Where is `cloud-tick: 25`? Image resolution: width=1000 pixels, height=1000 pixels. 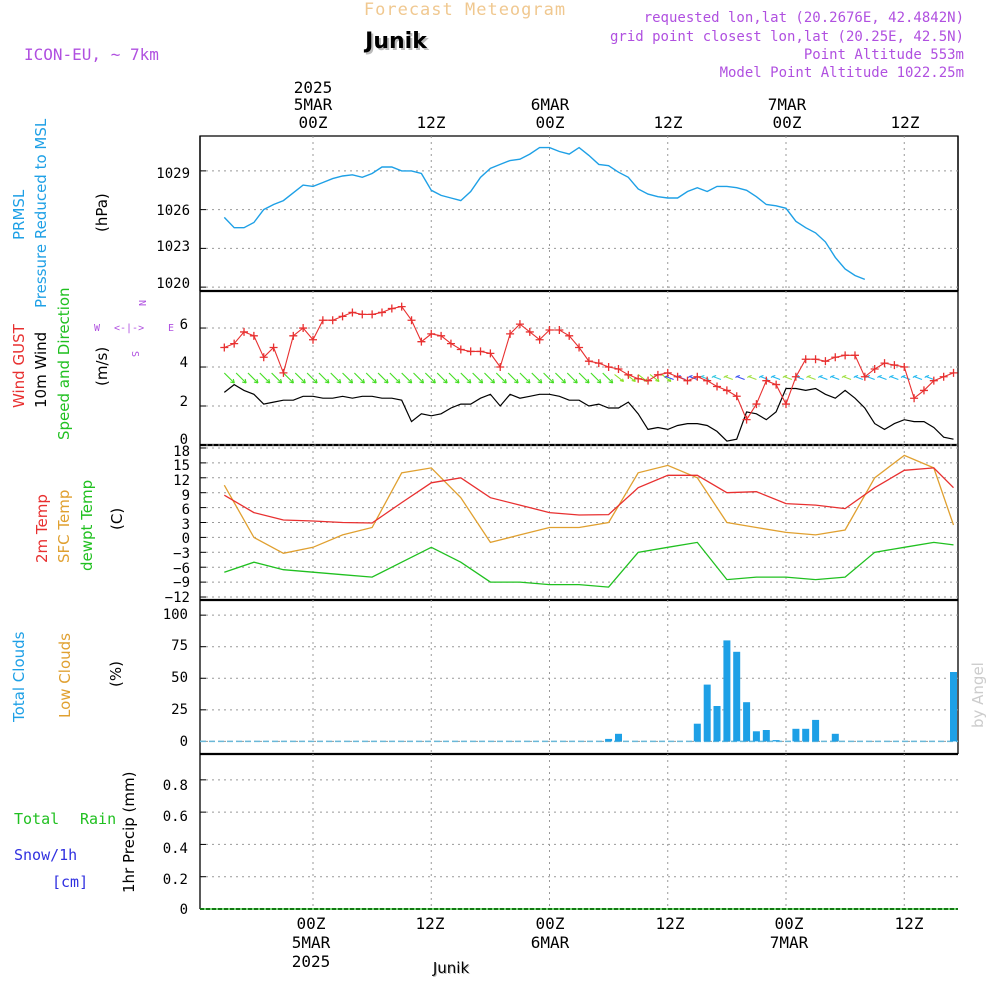 cloud-tick: 25 is located at coordinates (179, 710).